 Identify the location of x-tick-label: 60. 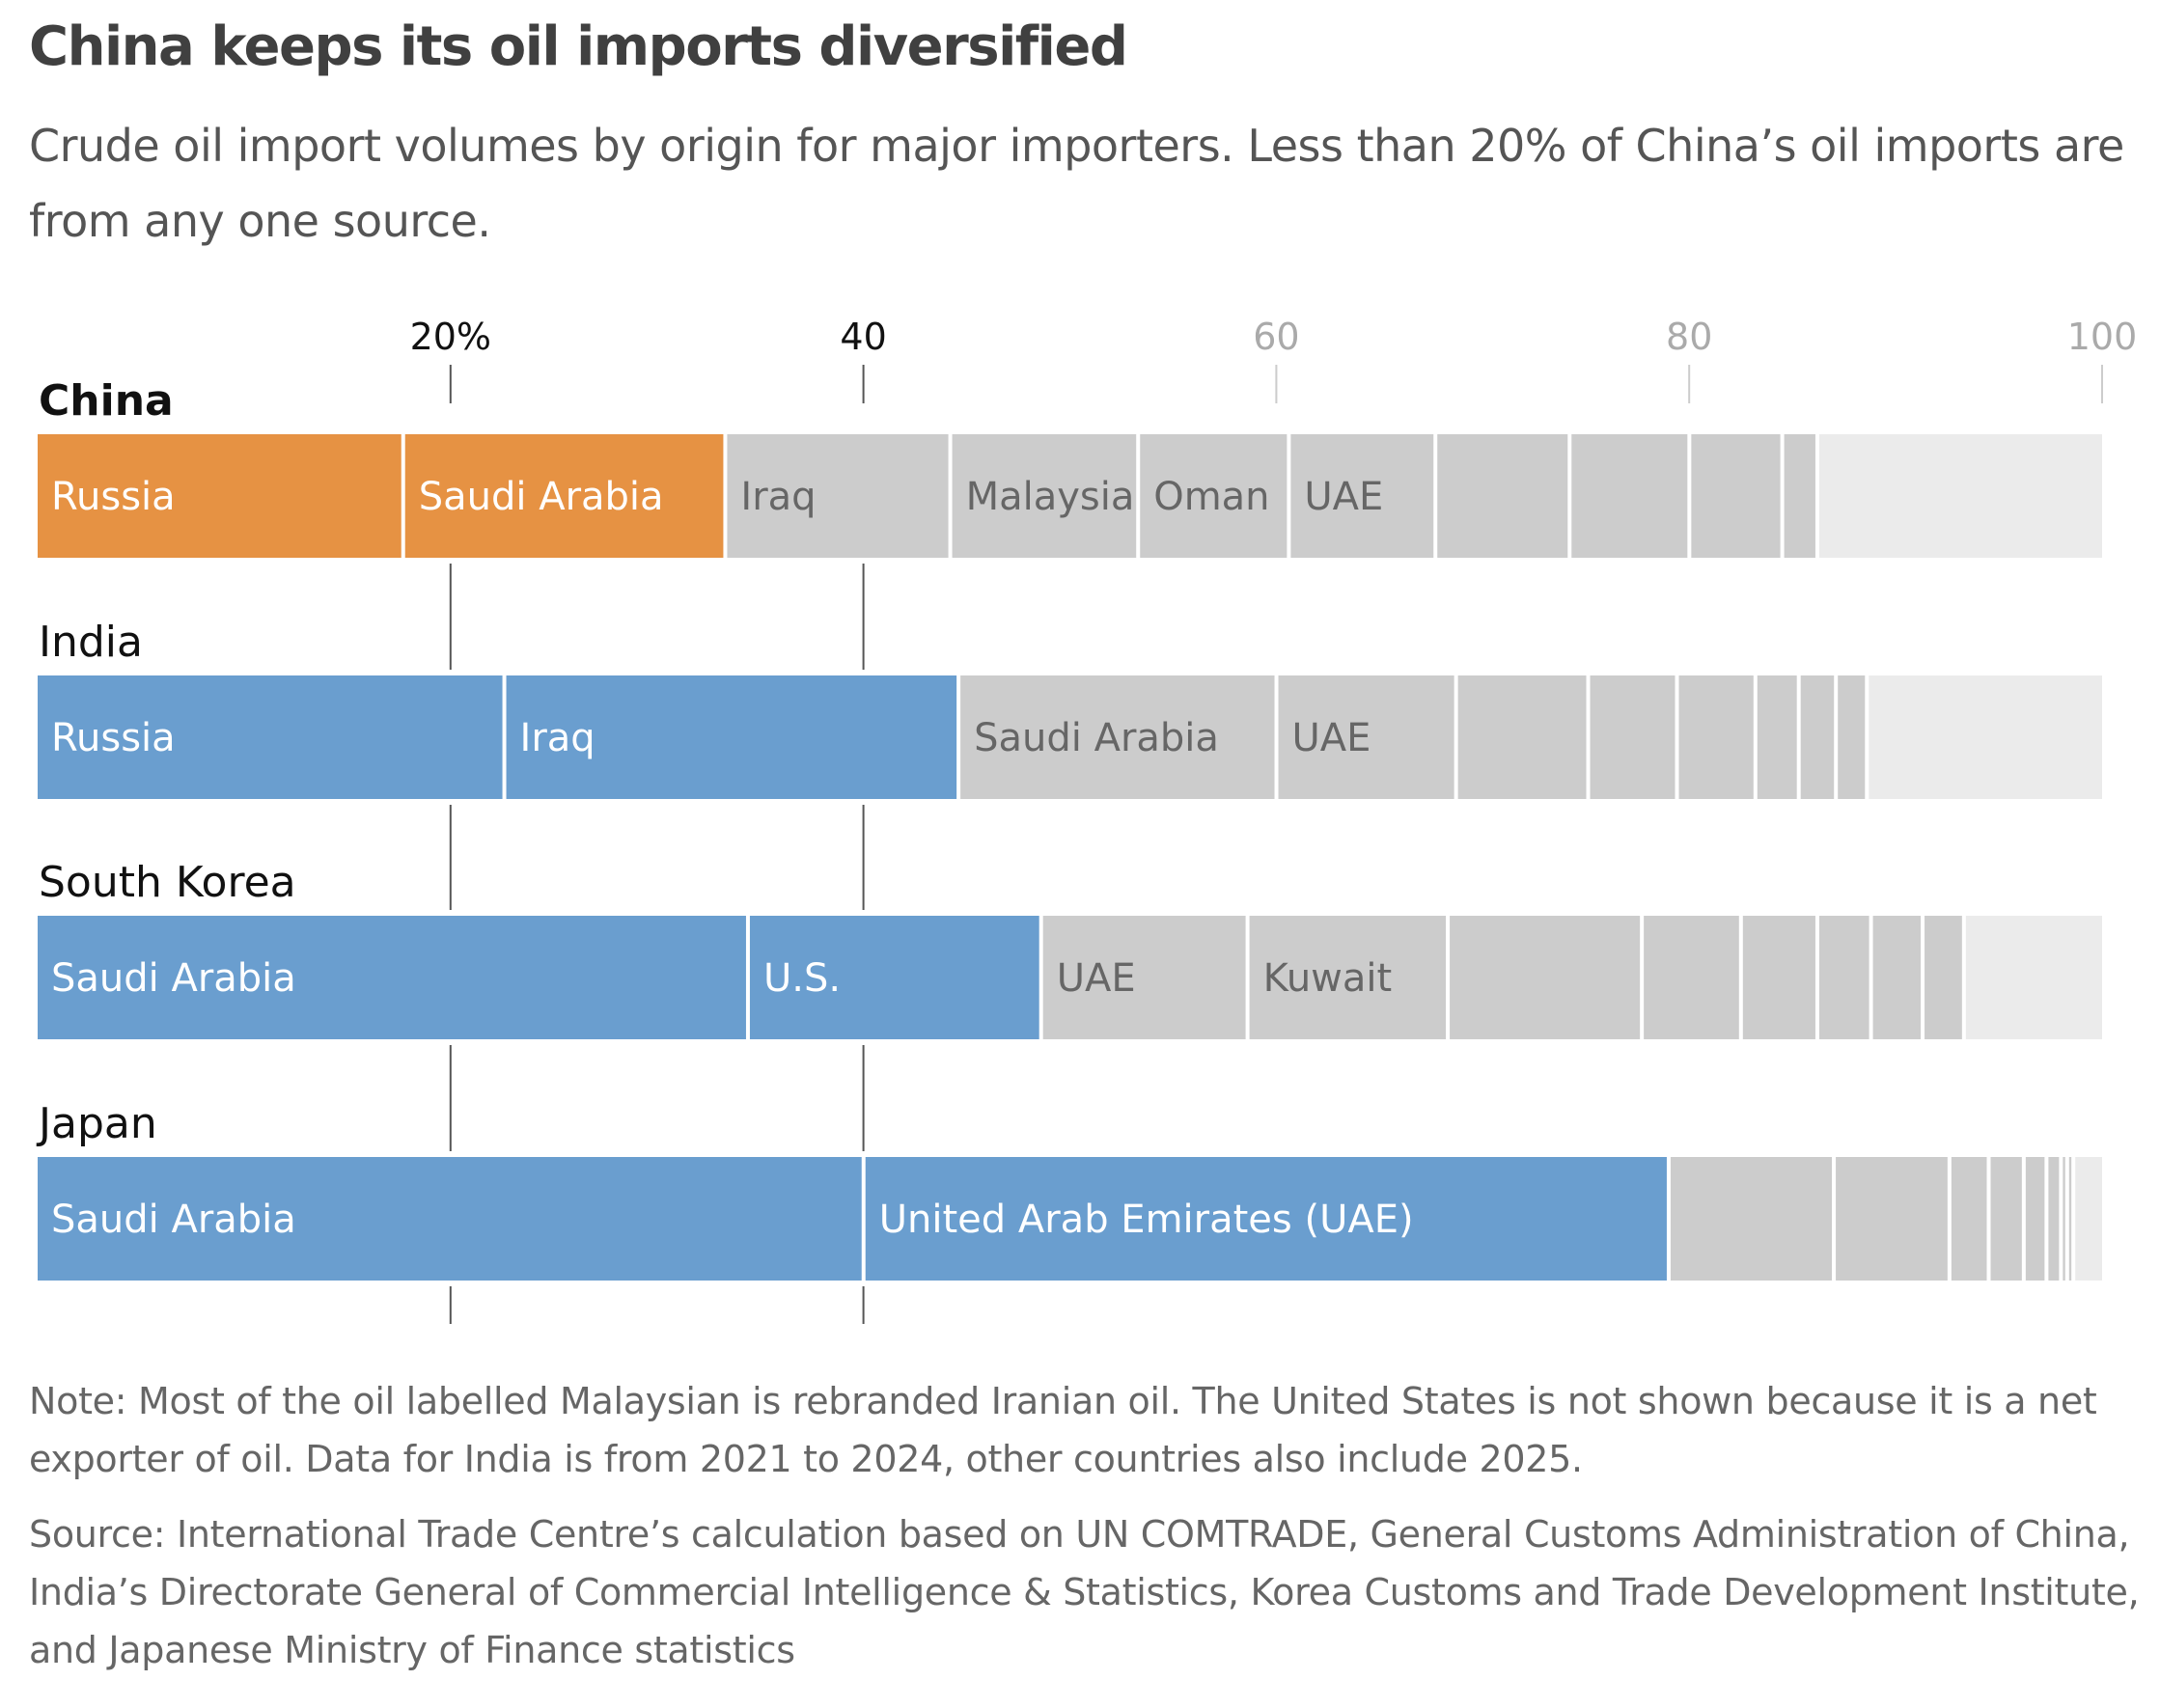
(1276, 337).